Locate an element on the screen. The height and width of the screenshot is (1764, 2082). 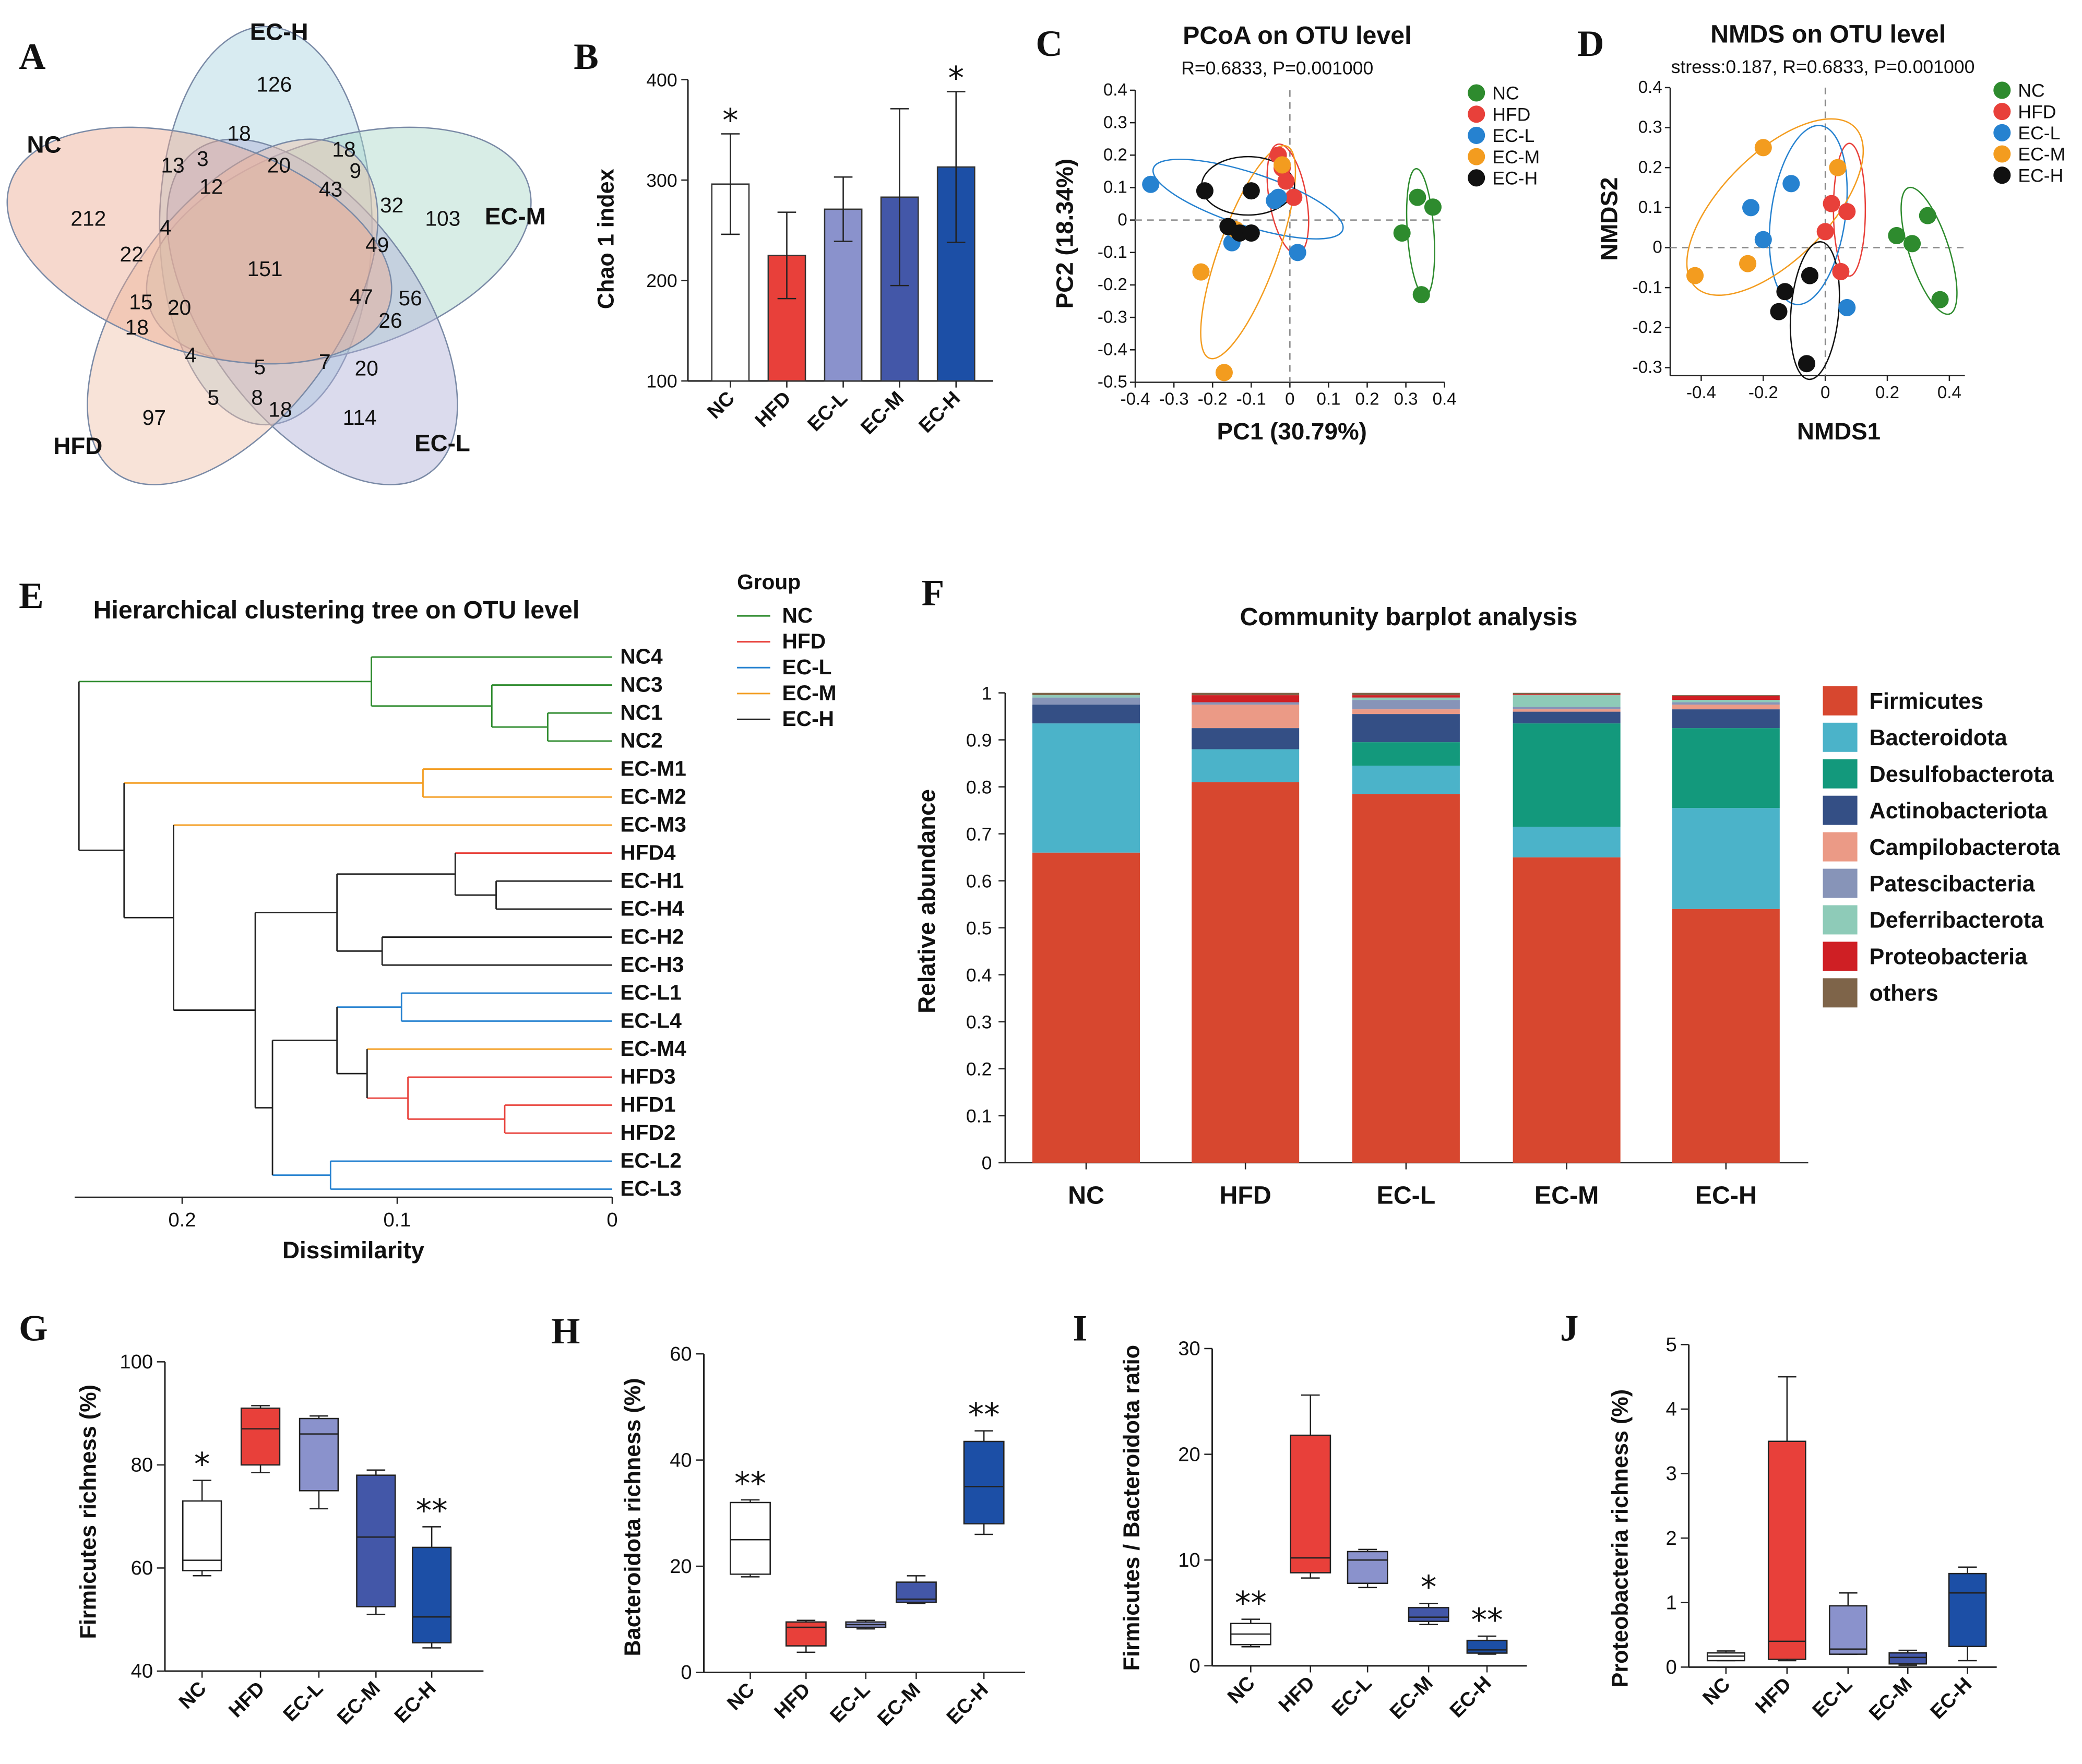
y-tick-label: 20 is located at coordinates (681, 1566).